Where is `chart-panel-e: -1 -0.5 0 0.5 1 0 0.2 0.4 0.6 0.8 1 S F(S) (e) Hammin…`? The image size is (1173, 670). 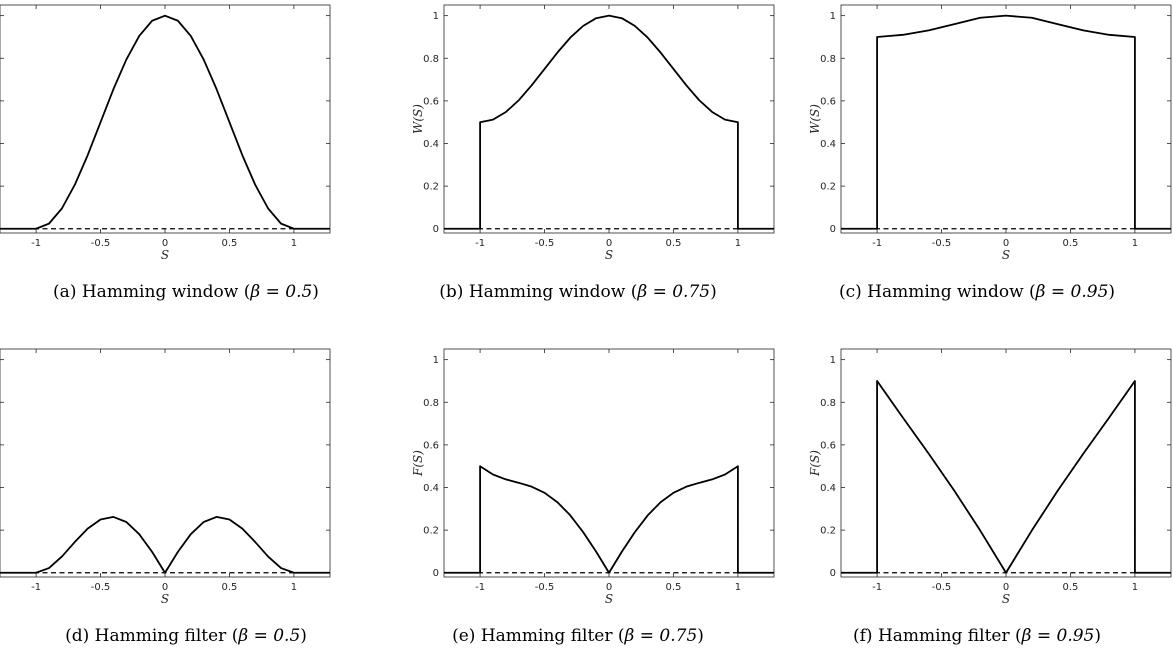 chart-panel-e: -1 -0.5 0 0.5 1 0 0.2 0.4 0.6 0.8 1 S F(S) (e) Hammin… is located at coordinates (593, 497).